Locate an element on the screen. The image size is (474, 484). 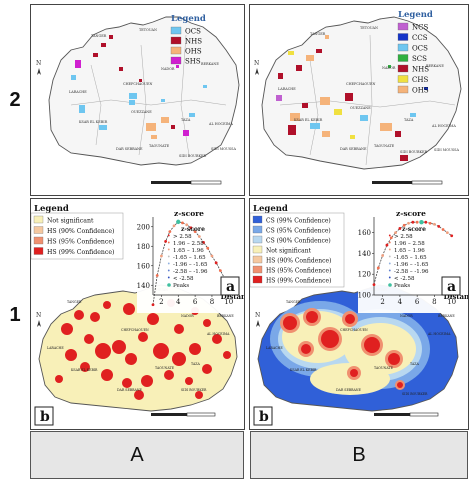
sub-label-a: a is located at coordinates (451, 286).